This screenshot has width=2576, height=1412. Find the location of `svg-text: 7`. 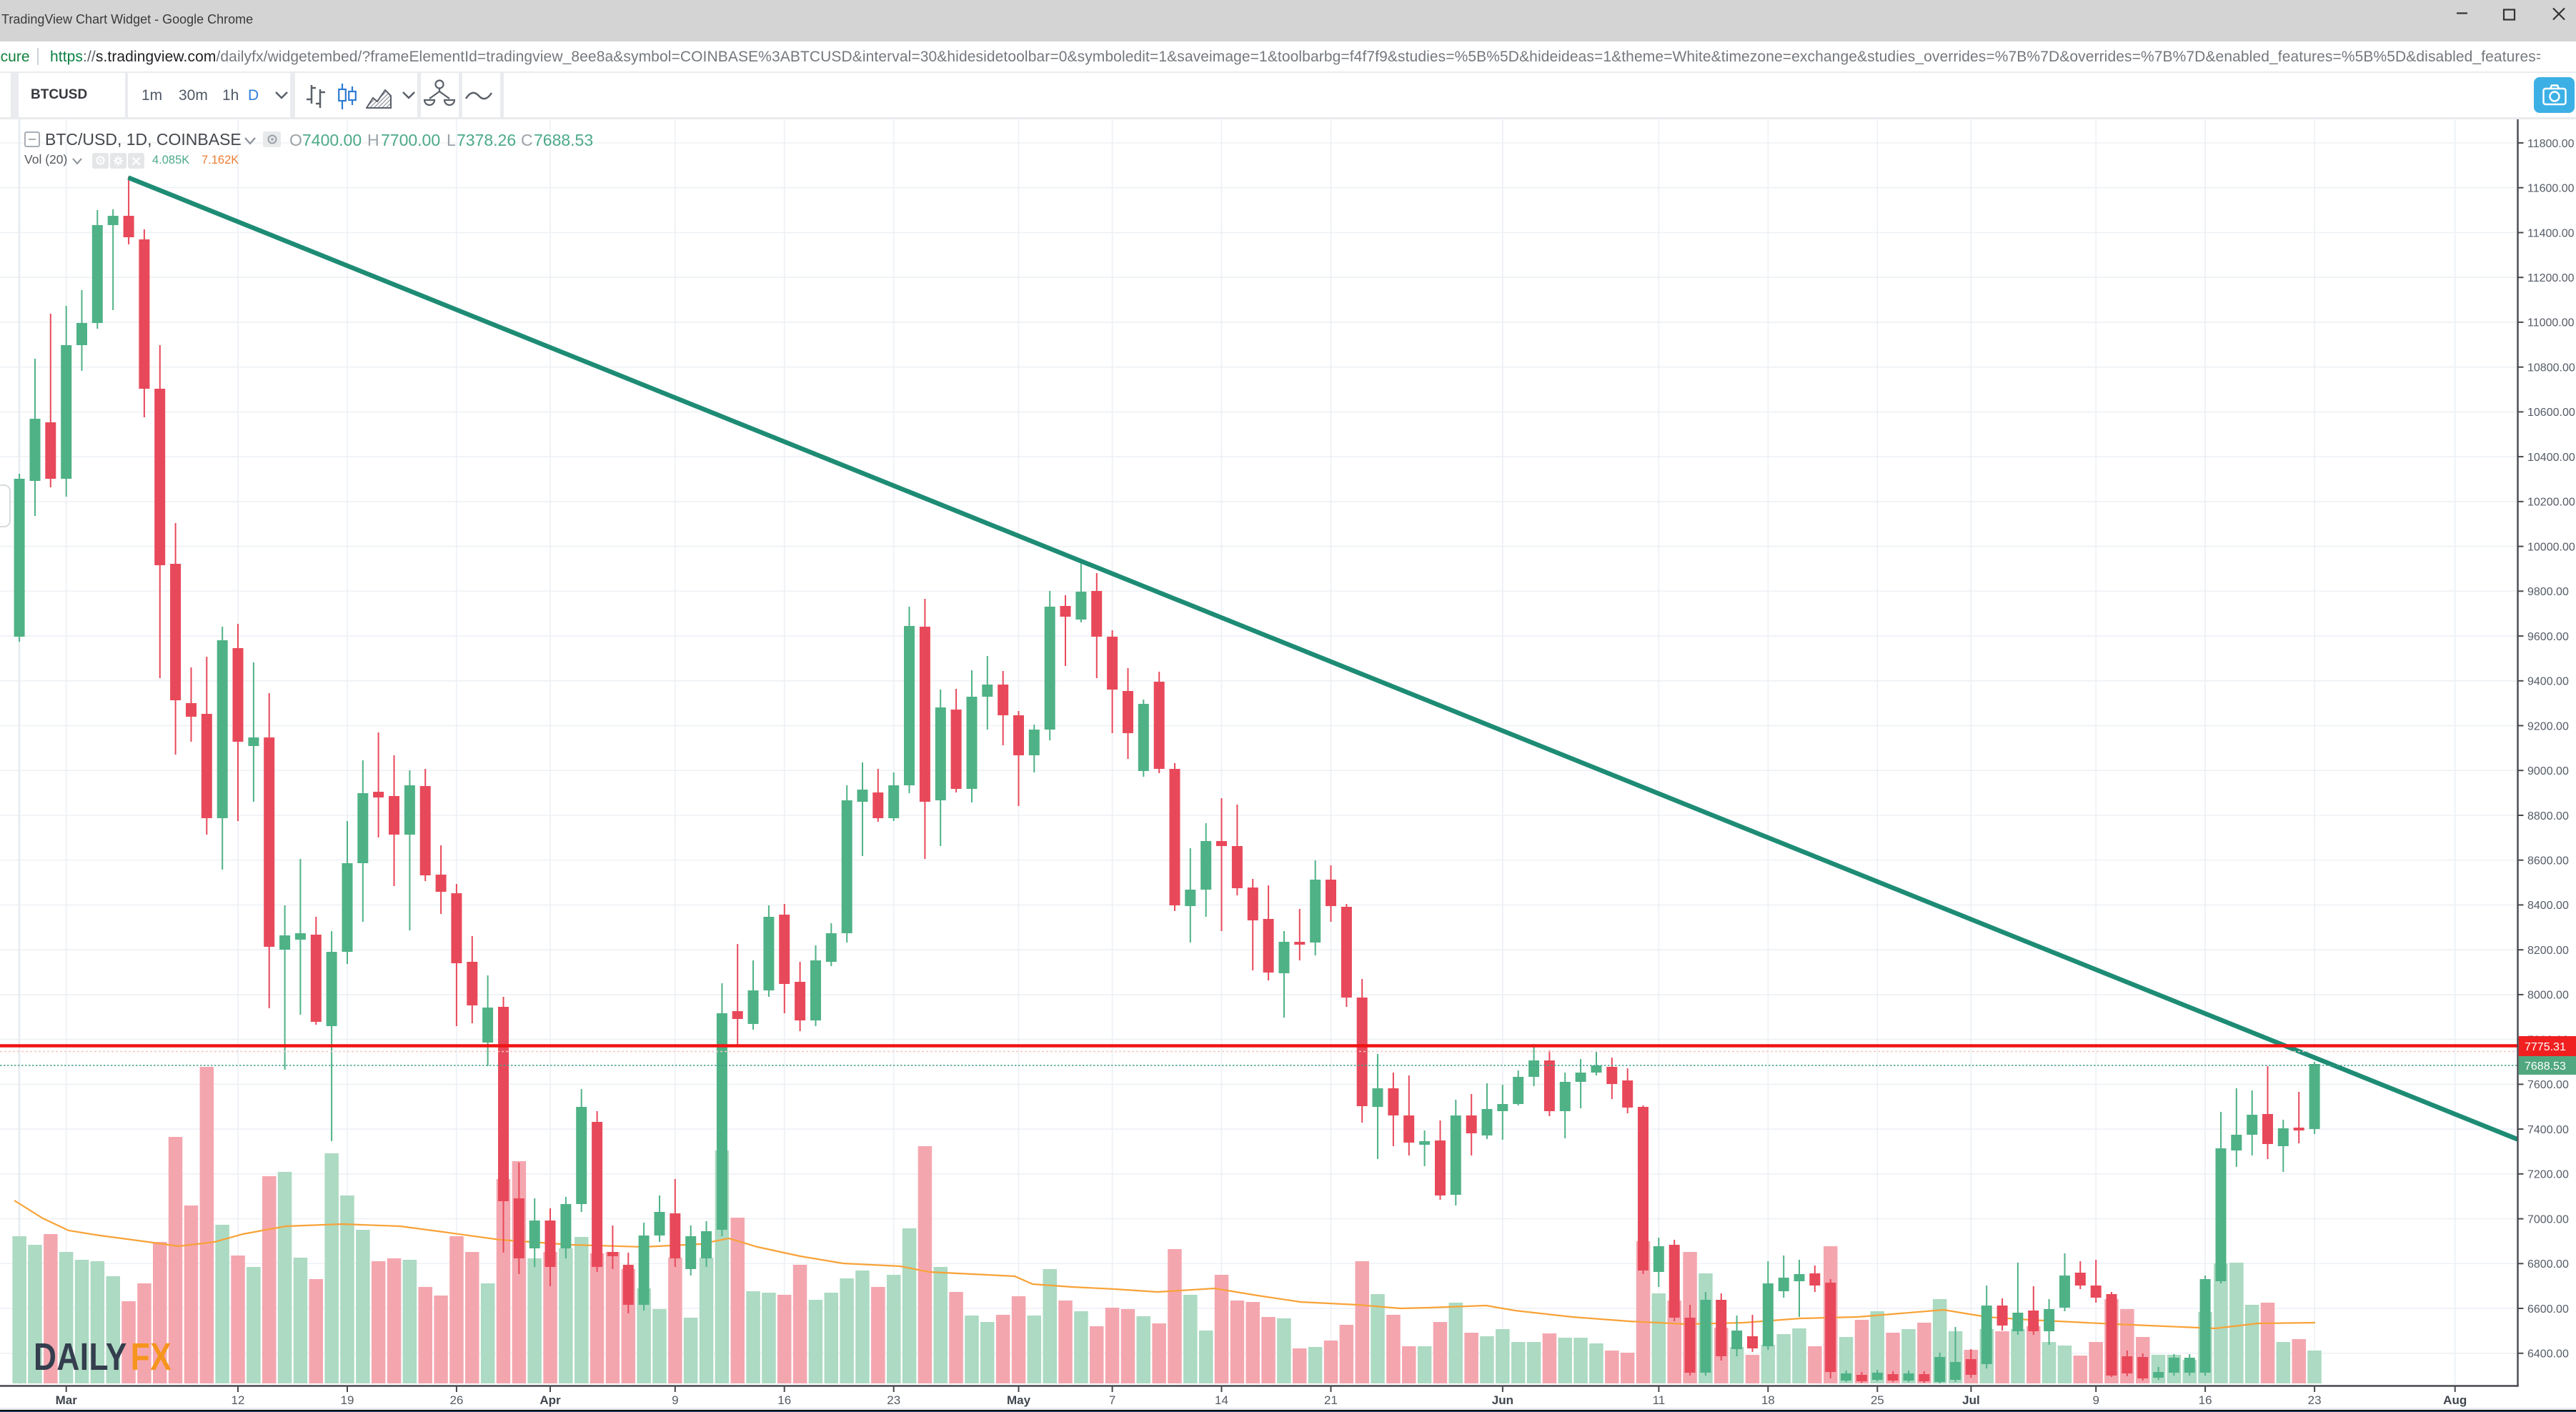

svg-text: 7 is located at coordinates (1112, 1400).